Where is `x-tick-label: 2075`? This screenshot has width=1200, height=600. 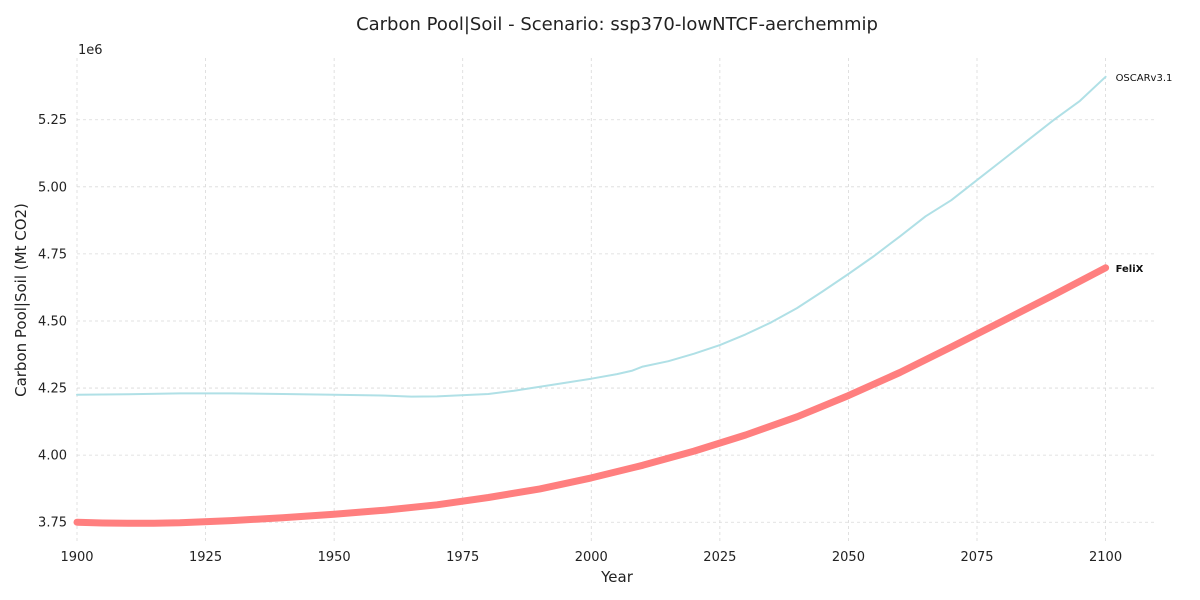
x-tick-label: 2075 is located at coordinates (976, 557).